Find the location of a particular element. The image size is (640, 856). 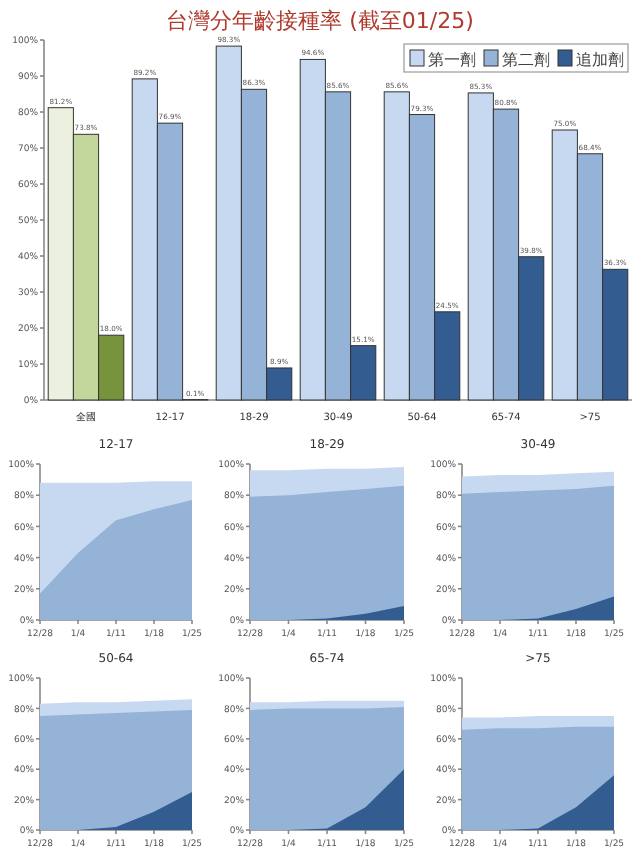

legend-label: 追加劑 is located at coordinates (600, 60).